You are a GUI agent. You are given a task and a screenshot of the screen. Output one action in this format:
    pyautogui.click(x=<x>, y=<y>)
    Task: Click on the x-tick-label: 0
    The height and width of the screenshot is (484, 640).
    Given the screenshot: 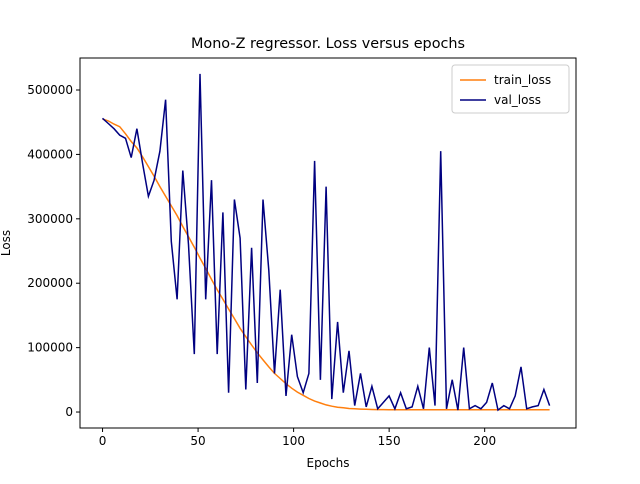 What is the action you would take?
    pyautogui.click(x=103, y=441)
    